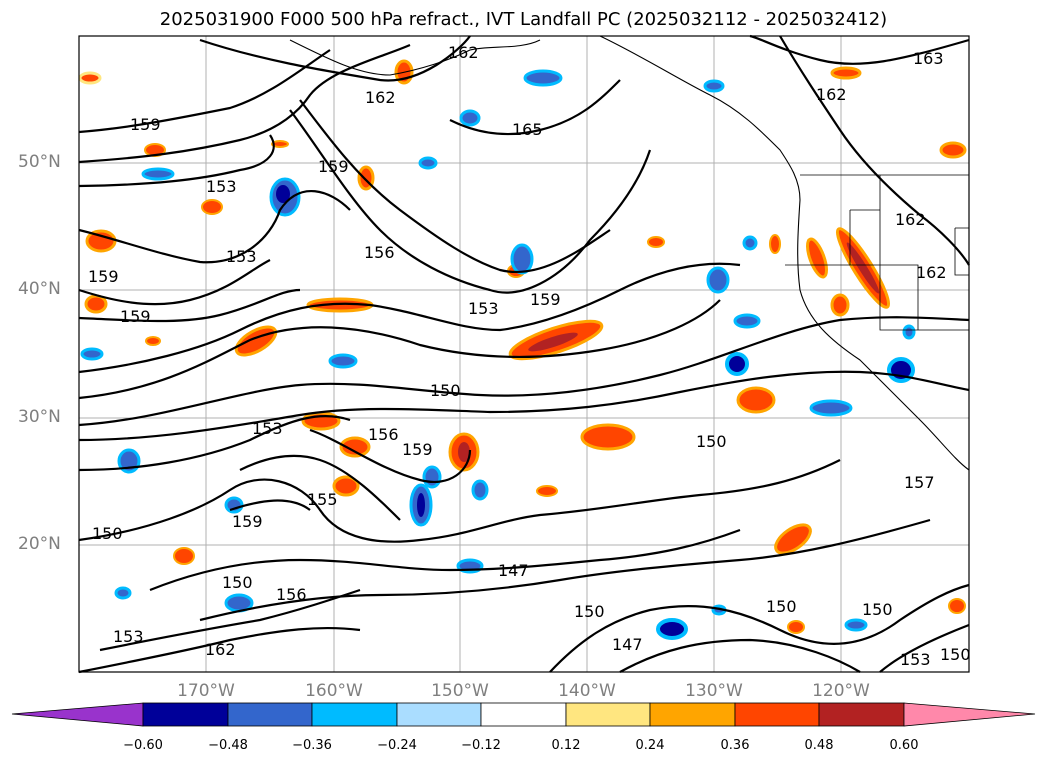 The height and width of the screenshot is (765, 1047). What do you see at coordinates (919, 482) in the screenshot?
I see `contour-label: 157` at bounding box center [919, 482].